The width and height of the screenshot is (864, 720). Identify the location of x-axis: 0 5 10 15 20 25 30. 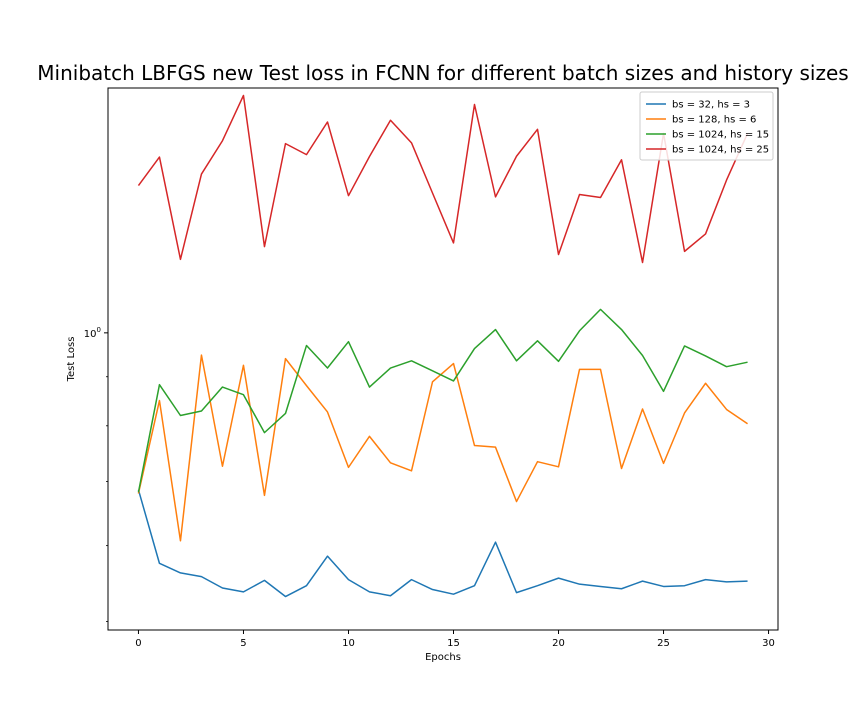
(455, 639).